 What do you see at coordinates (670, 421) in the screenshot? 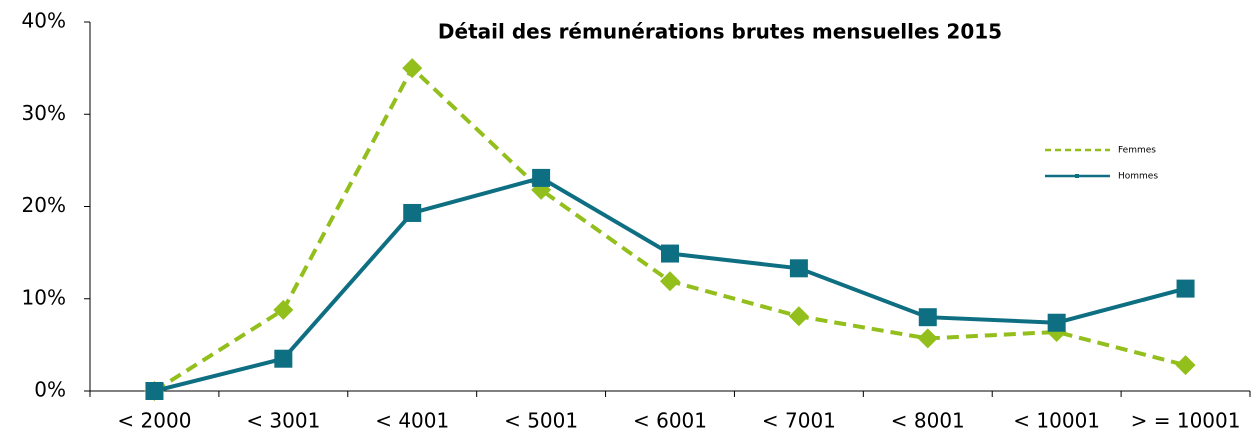
I see `x-tick-label: < 6001` at bounding box center [670, 421].